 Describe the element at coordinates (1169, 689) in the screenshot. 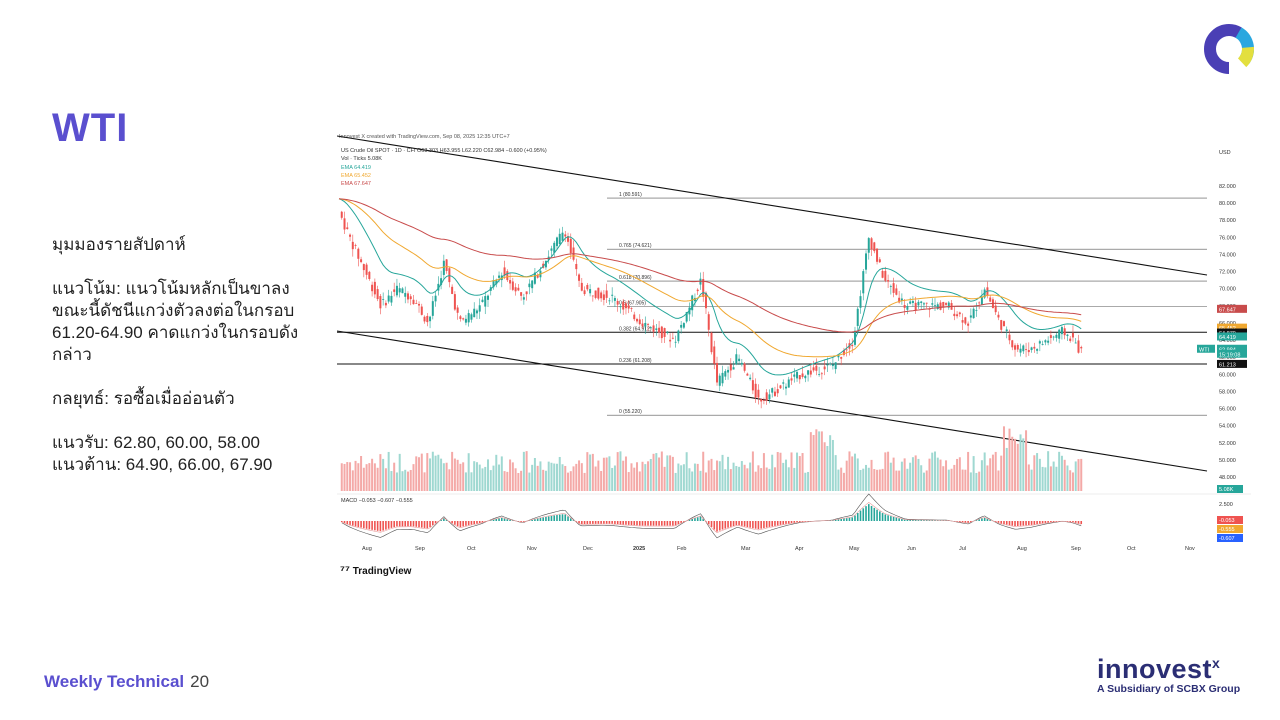

I see `brand-subtitle: A Subsidiary of SCBX Group` at that location.